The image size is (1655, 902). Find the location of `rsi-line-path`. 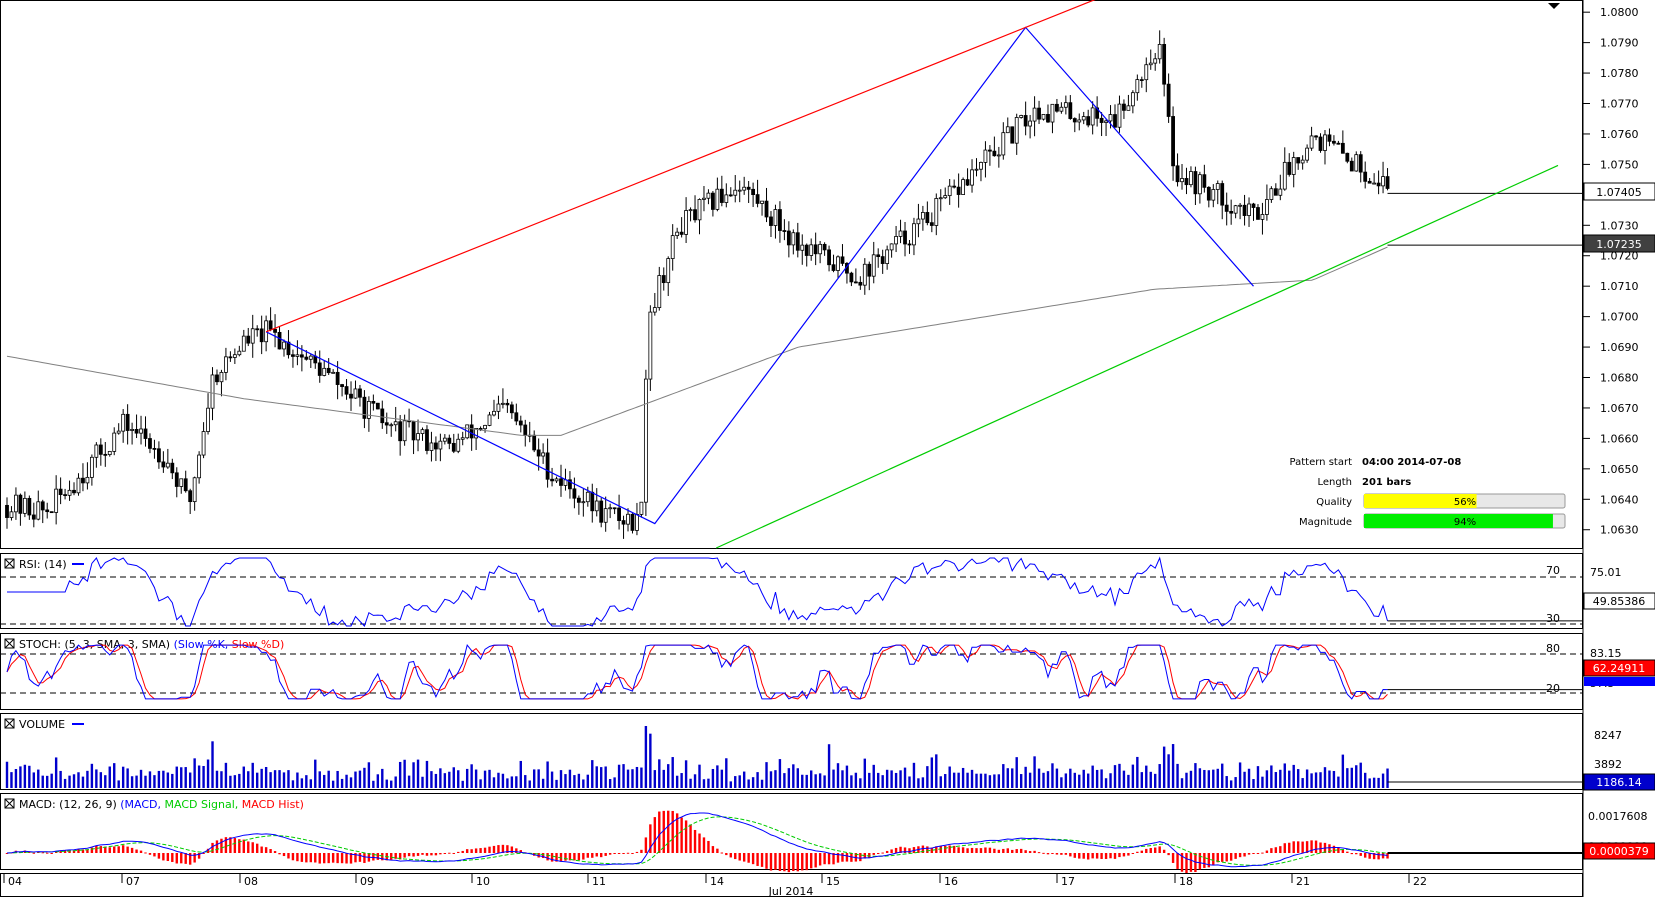

rsi-line-path is located at coordinates (697, 591).